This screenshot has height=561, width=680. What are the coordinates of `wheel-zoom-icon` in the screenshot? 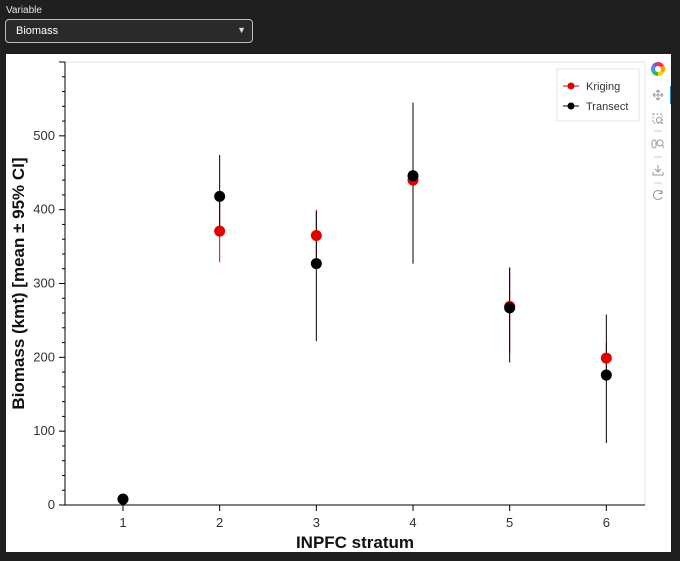 It's located at (658, 144).